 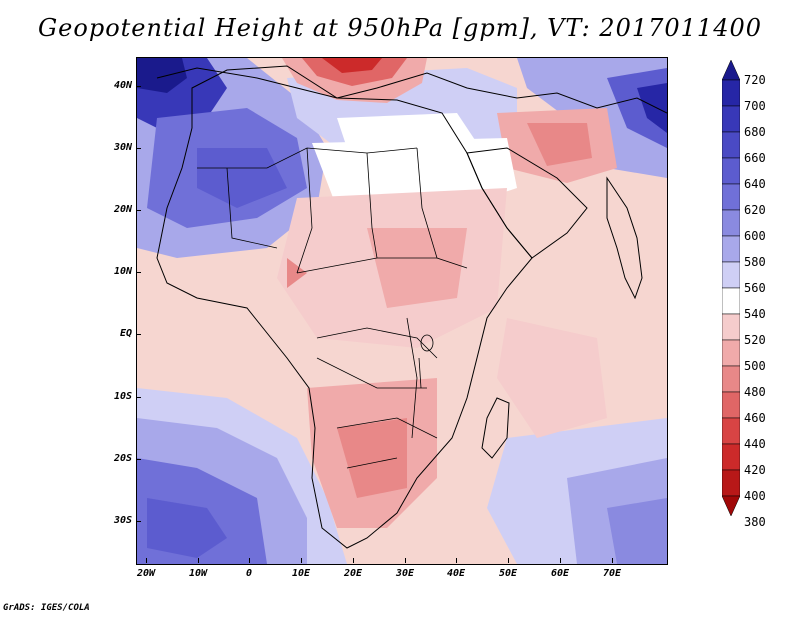 I want to click on lon-label-30e: 30E, so click(x=405, y=573).